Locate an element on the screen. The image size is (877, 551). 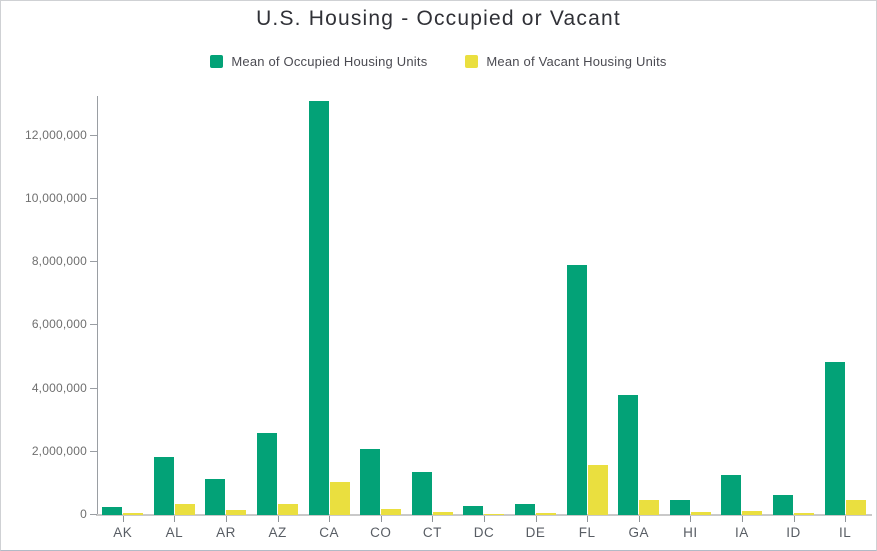
bar-vacant-AL is located at coordinates (184, 509).